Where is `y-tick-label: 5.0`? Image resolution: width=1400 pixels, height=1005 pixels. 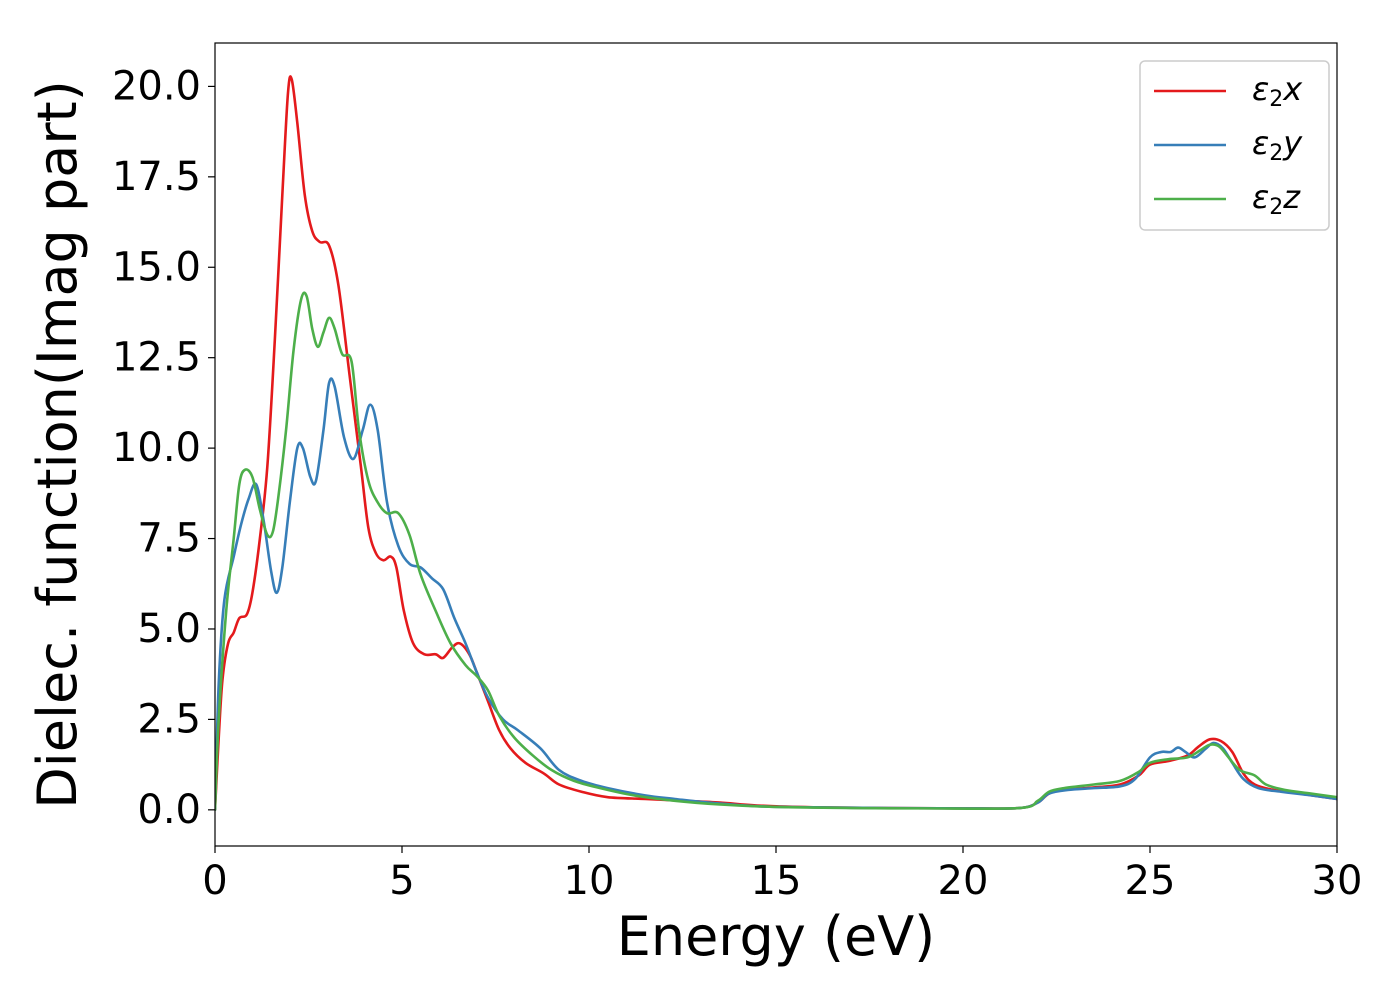 y-tick-label: 5.0 is located at coordinates (169, 629).